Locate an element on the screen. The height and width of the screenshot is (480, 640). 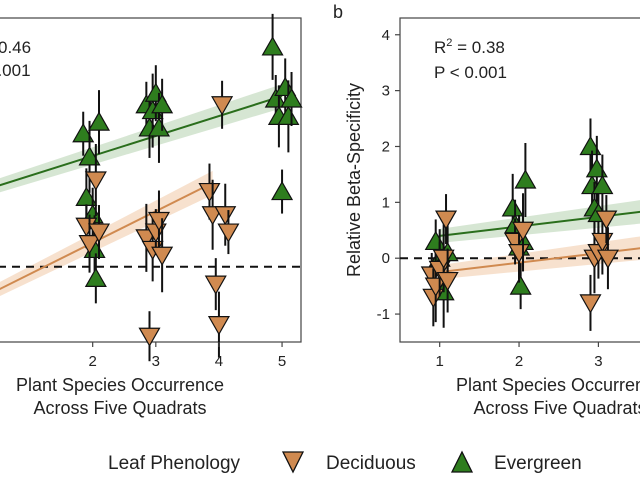
panel-b-label: b is located at coordinates (338, 12).